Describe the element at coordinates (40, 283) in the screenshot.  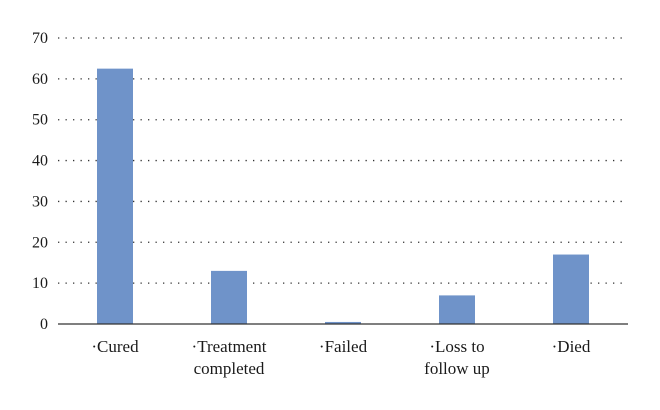
I see `y-tick-label-10: 10` at that location.